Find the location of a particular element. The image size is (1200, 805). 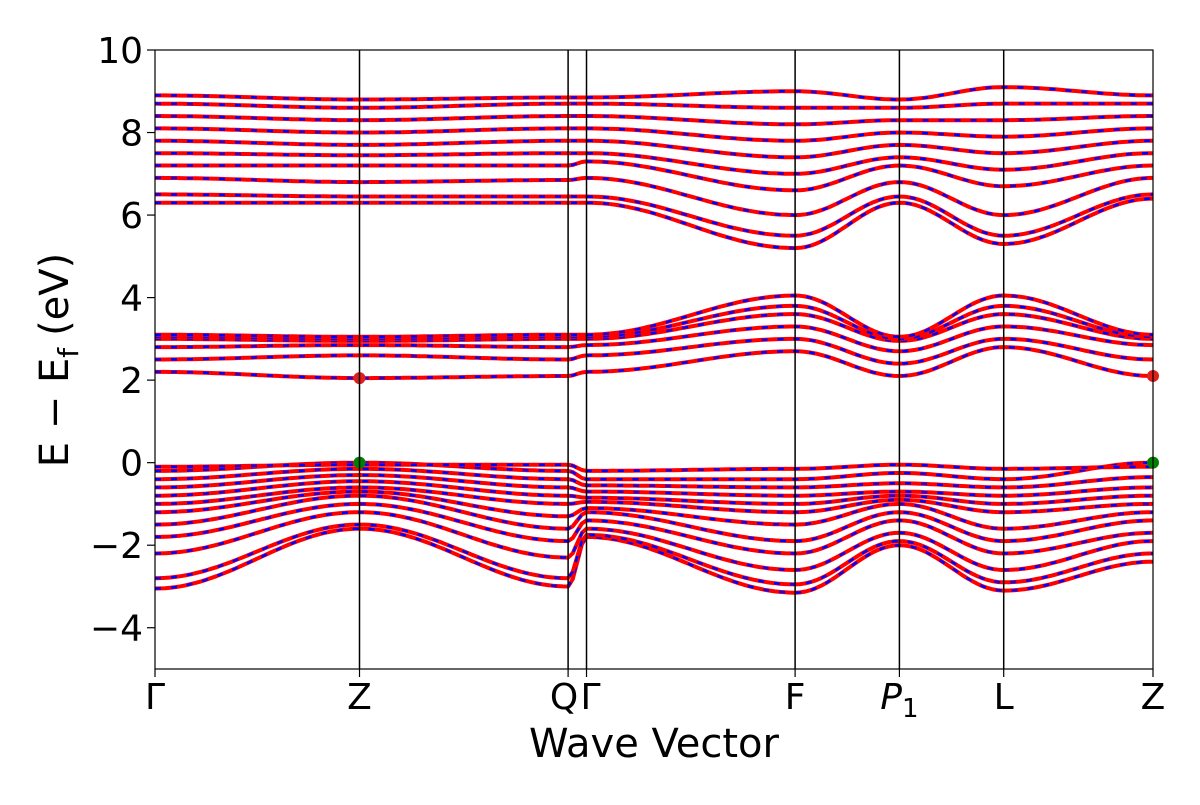

x-tick-label-main-0: Γ is located at coordinates (155, 697).